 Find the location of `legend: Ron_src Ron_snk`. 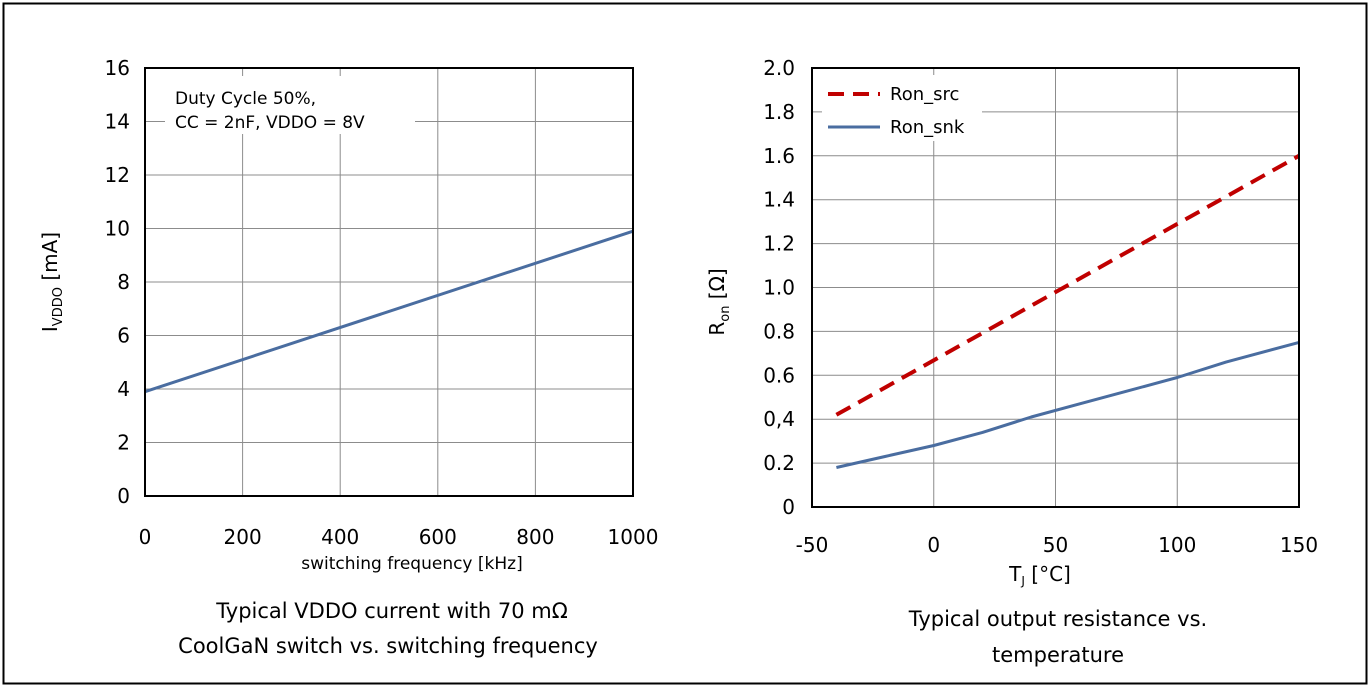

legend: Ron_src Ron_snk is located at coordinates (902, 108).